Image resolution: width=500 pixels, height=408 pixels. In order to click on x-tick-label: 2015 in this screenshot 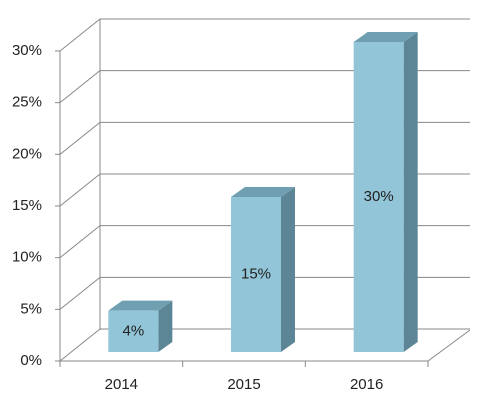, I will do `click(243, 384)`.